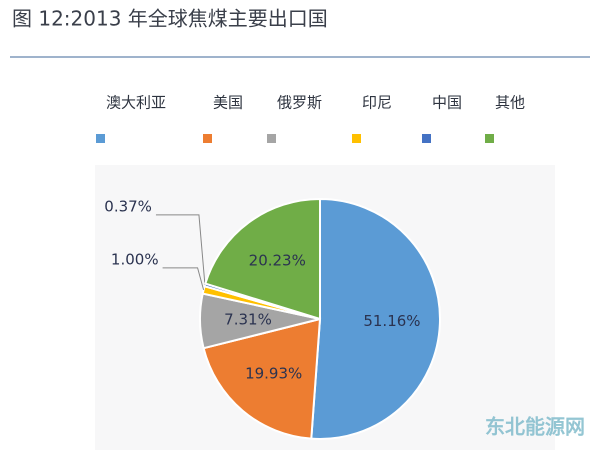 The height and width of the screenshot is (450, 600). What do you see at coordinates (377, 103) in the screenshot?
I see `legend-label: 印尼` at bounding box center [377, 103].